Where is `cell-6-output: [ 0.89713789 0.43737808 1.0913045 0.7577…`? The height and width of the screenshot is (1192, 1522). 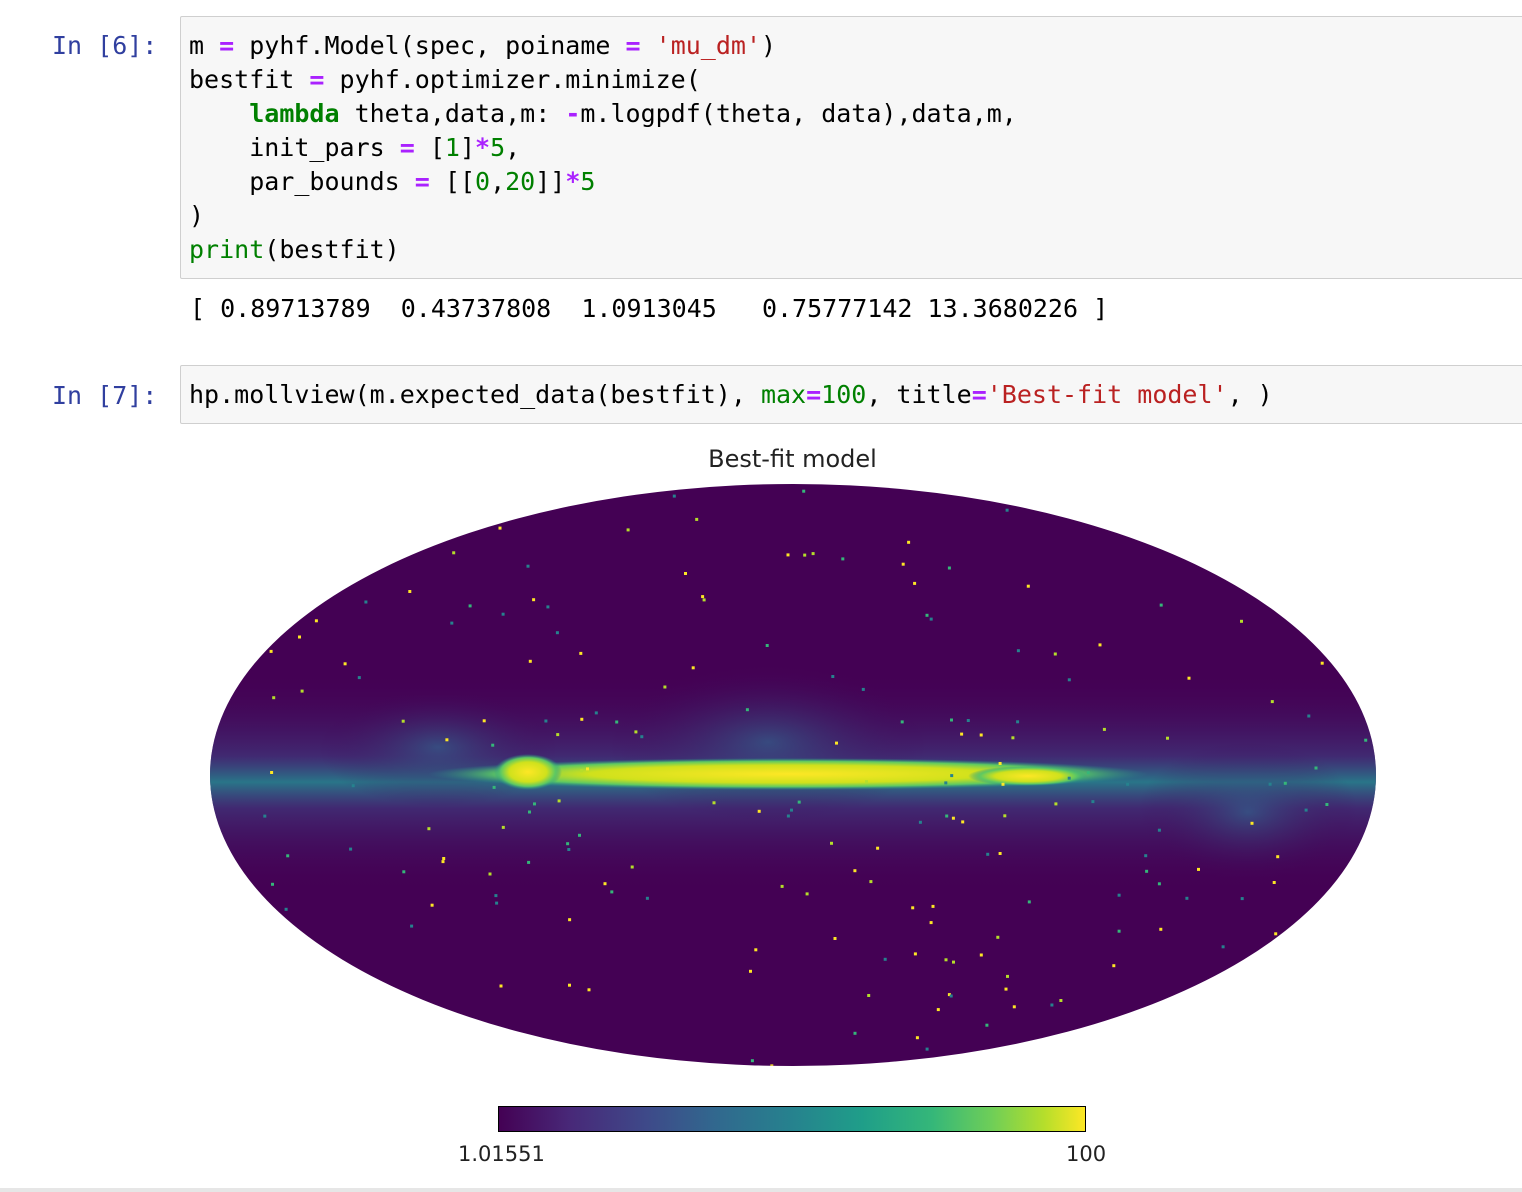 cell-6-output: [ 0.89713789 0.43737808 1.0913045 0.7577… is located at coordinates (649, 308).